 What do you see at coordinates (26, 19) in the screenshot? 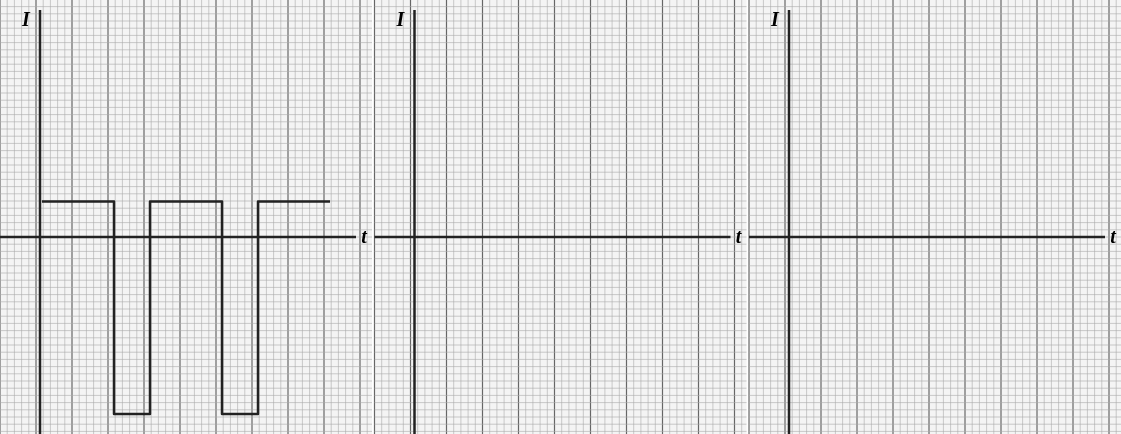
I see `y-axis-title: I` at bounding box center [26, 19].